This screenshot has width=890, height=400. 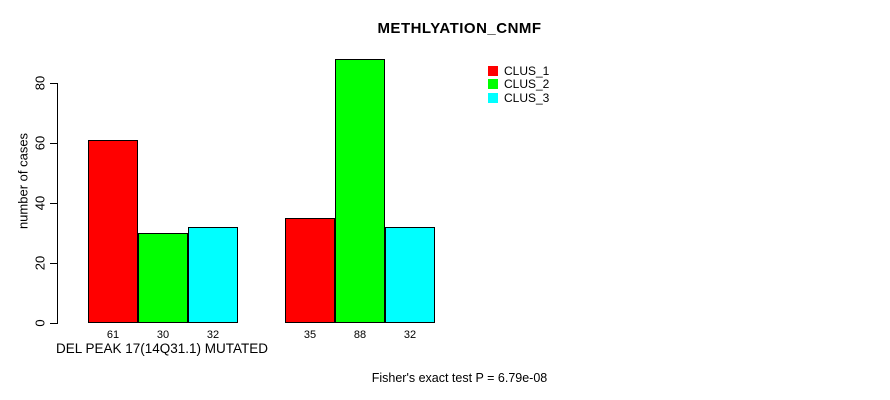 What do you see at coordinates (527, 70) in the screenshot?
I see `legend-label: CLUS_1` at bounding box center [527, 70].